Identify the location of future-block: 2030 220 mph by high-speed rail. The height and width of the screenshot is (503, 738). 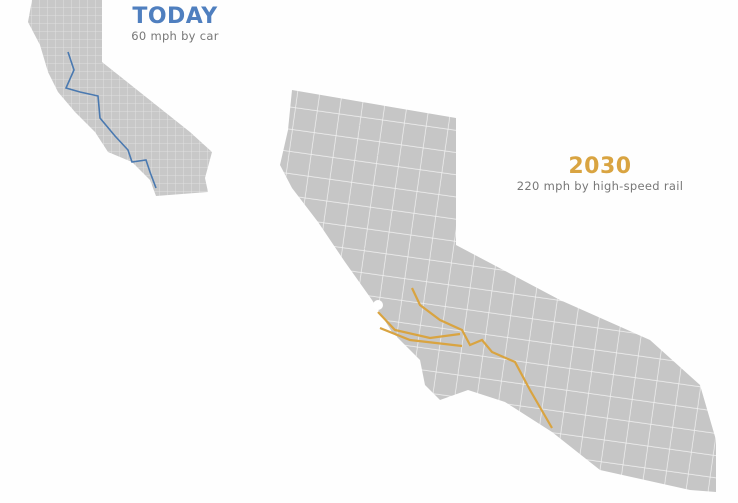
(600, 173).